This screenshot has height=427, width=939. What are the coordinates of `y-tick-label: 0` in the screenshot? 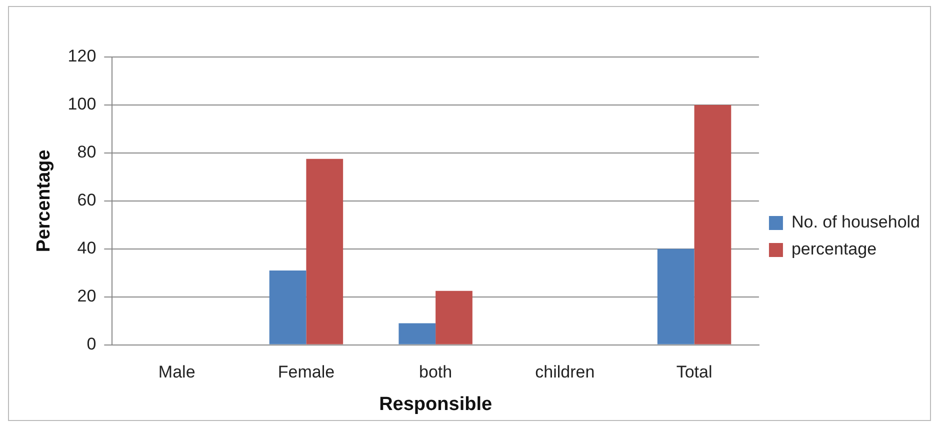 It's located at (91, 344).